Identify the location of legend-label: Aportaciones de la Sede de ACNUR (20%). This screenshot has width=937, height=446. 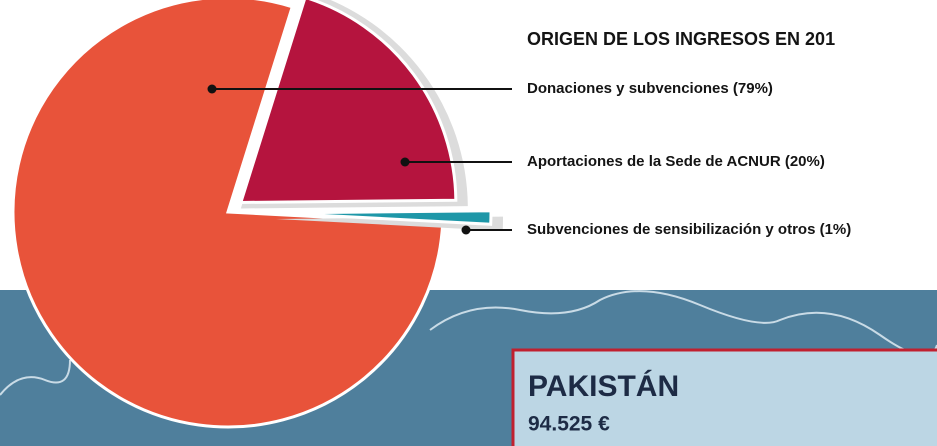
(676, 161).